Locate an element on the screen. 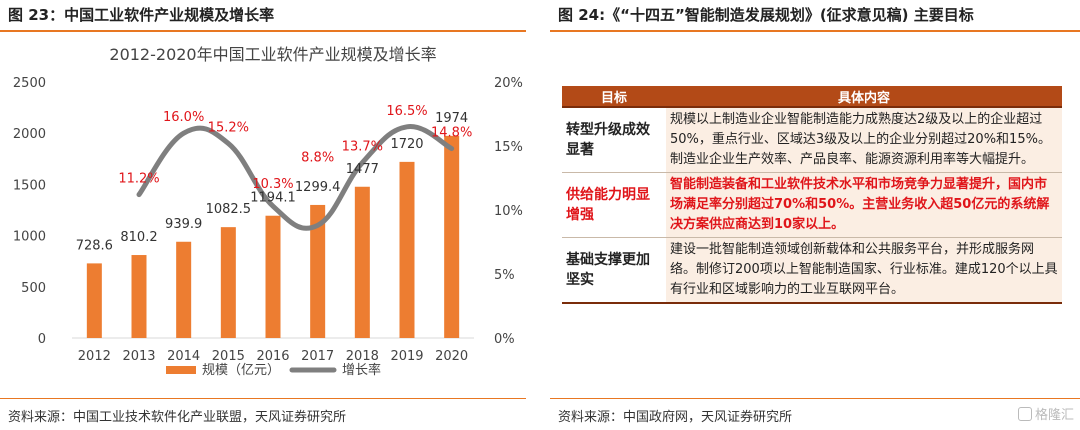  watermark-text: 格隆汇 is located at coordinates (1054, 415).